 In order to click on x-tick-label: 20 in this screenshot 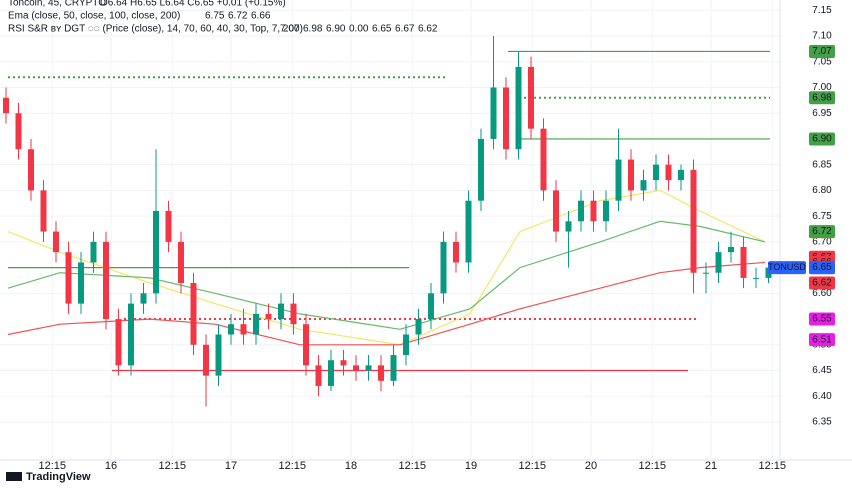, I will do `click(591, 466)`.